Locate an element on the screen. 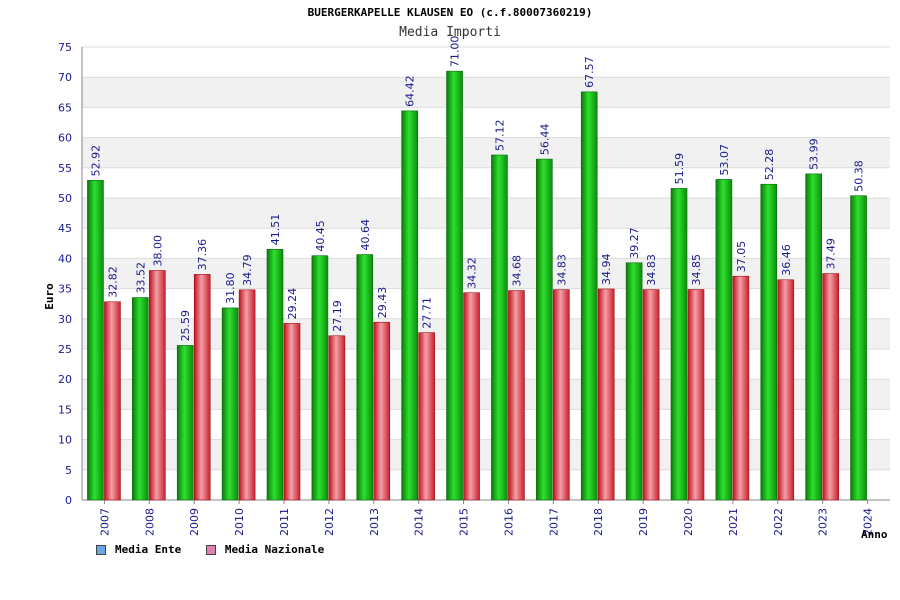 Image resolution: width=900 pixels, height=600 pixels. x-tick-label: 2012 is located at coordinates (329, 522).